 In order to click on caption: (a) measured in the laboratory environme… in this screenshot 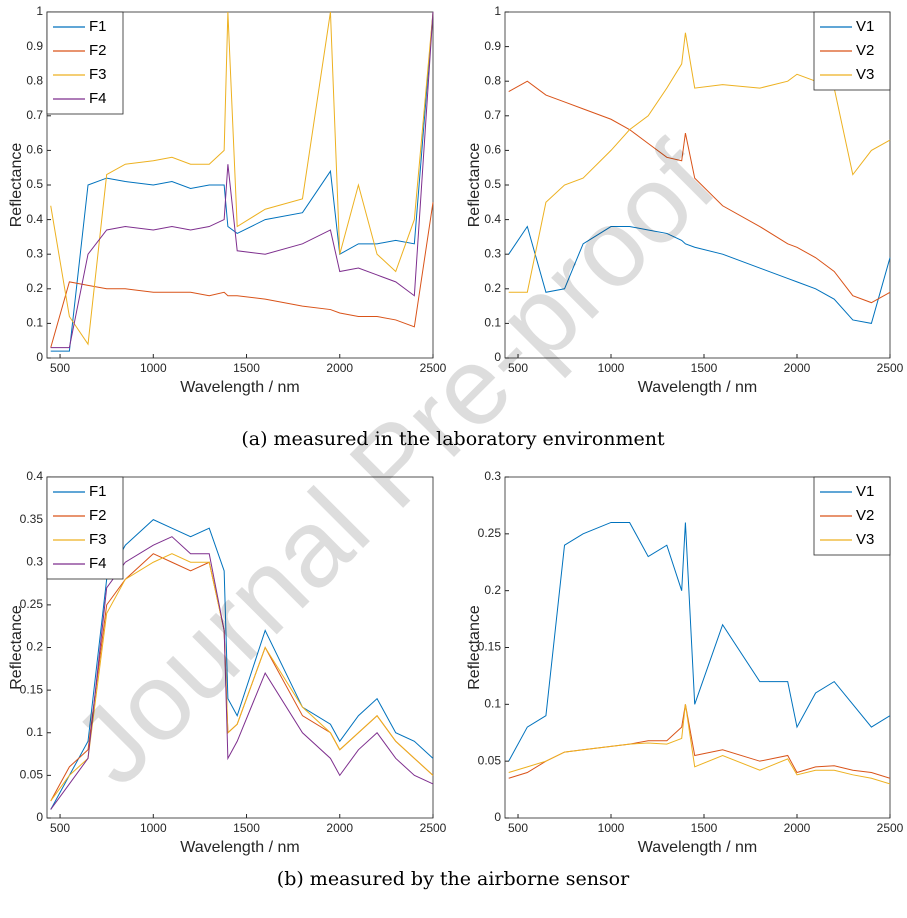, I will do `click(453, 439)`.